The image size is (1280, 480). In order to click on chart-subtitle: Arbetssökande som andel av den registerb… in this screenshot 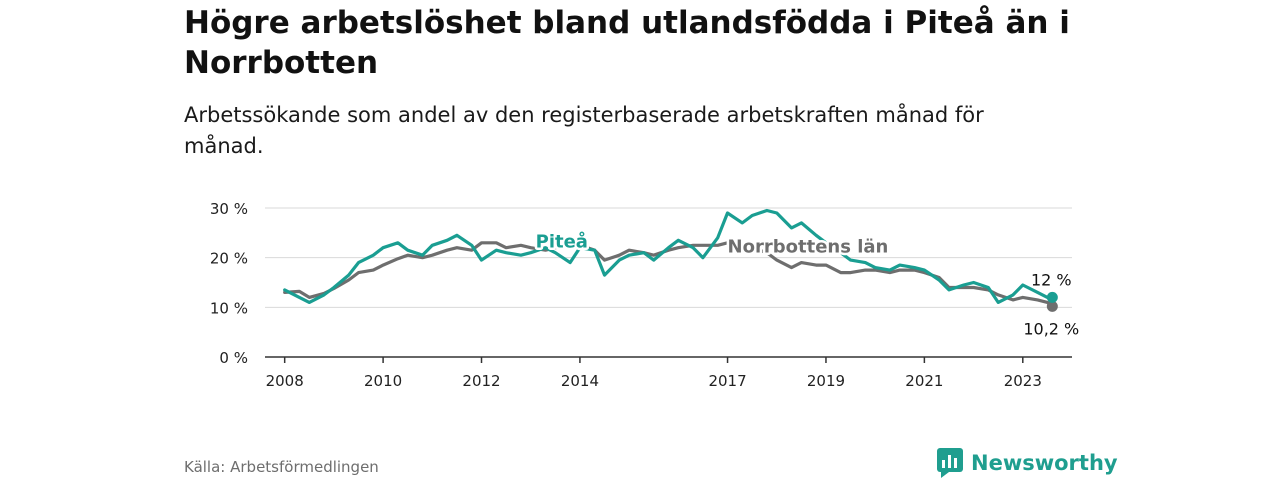, I will do `click(584, 130)`.